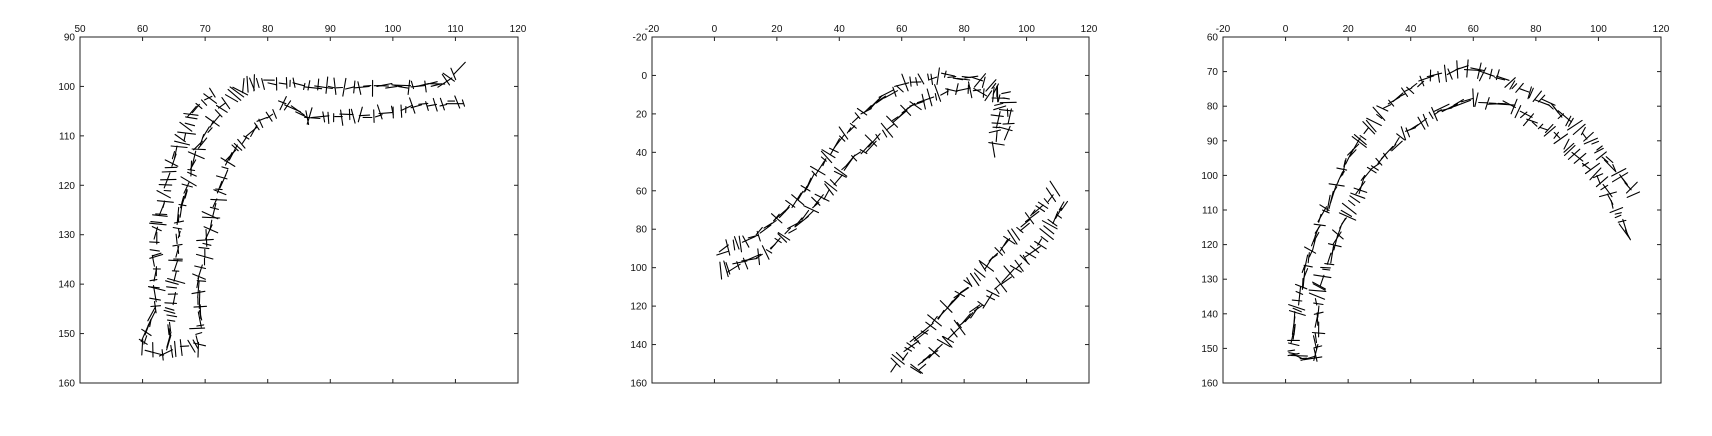 The image size is (1712, 436). I want to click on x-tick-label: 40, so click(1411, 29).